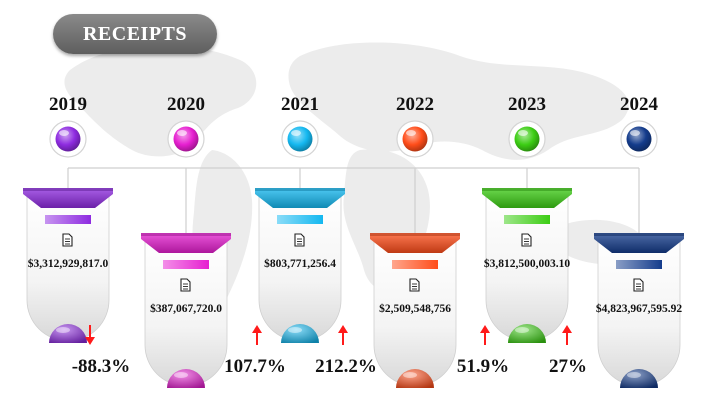 The height and width of the screenshot is (401, 712). I want to click on page-title: RECEIPTS, so click(135, 34).